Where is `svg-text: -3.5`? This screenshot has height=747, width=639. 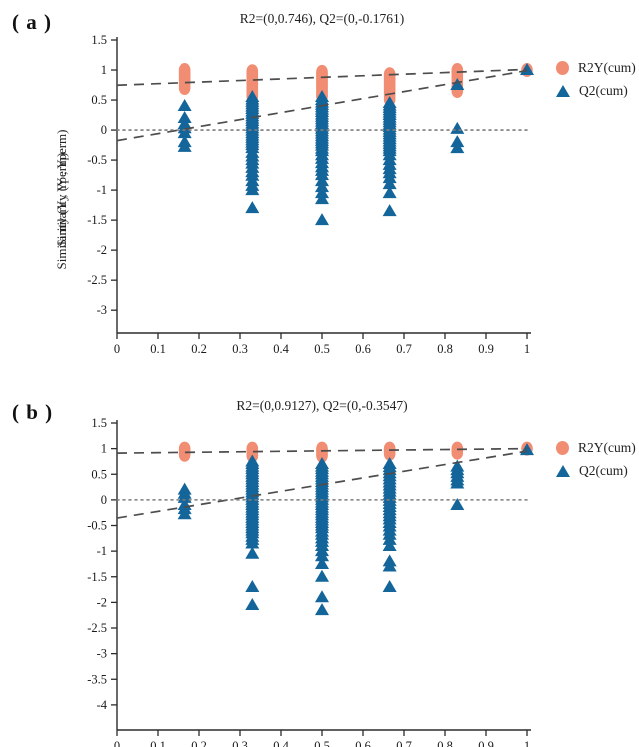 svg-text: -3.5 is located at coordinates (97, 679).